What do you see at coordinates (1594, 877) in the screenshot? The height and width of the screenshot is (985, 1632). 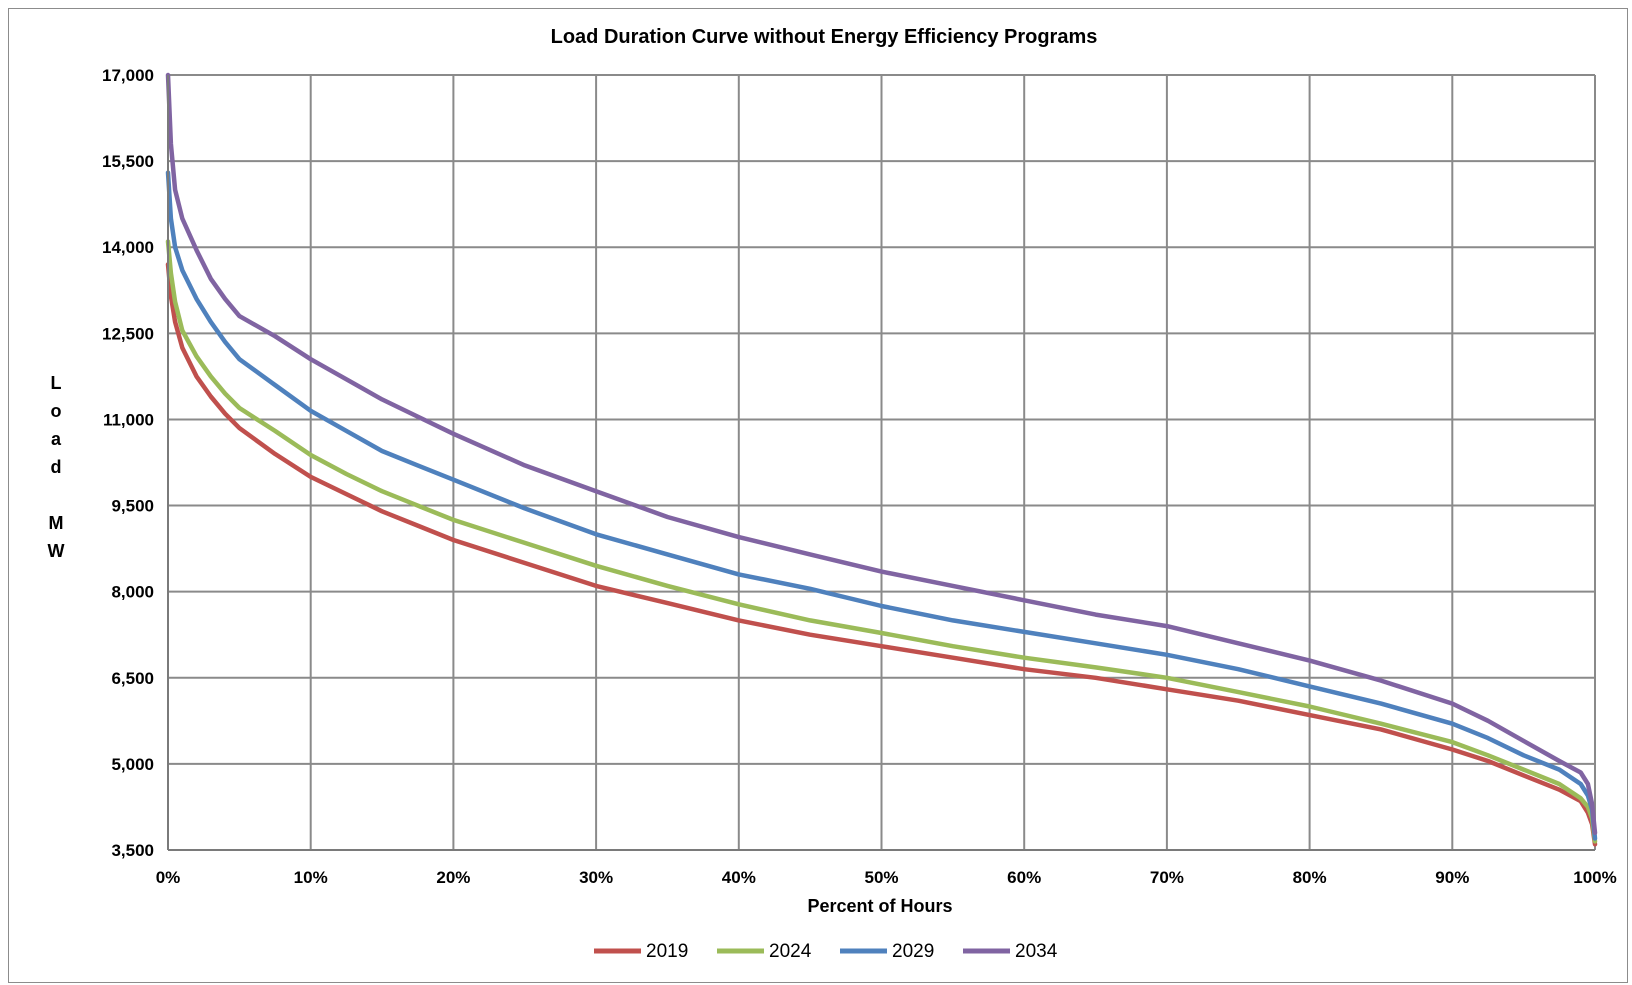 I see `x-tick-label: 100%` at bounding box center [1594, 877].